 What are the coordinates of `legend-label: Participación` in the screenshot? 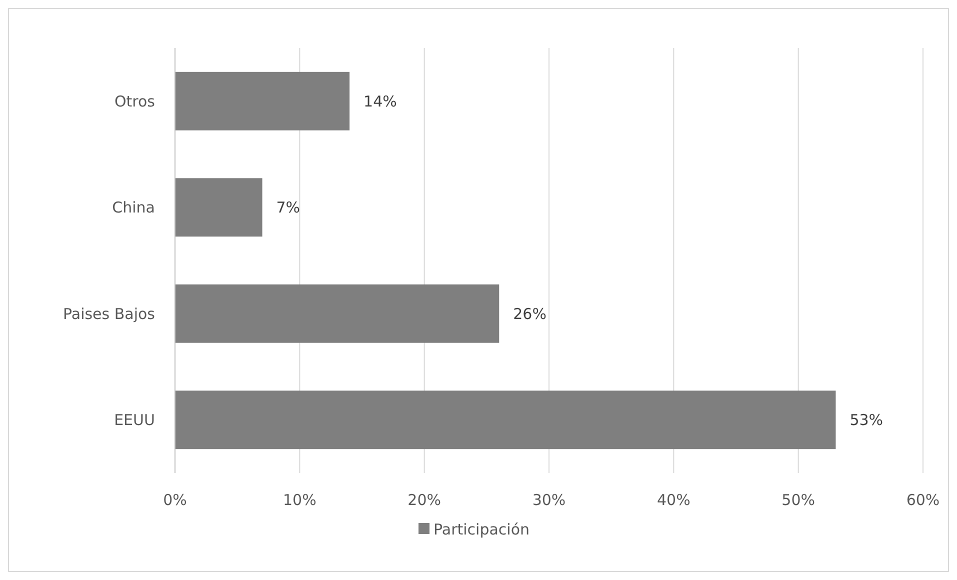 It's located at (482, 529).